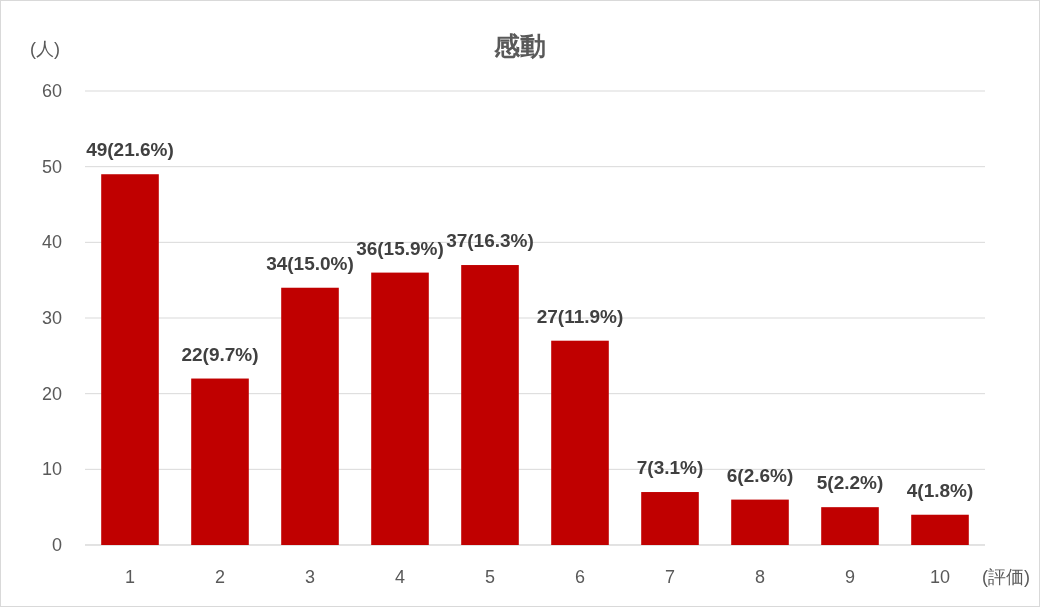  I want to click on x-tick-label: 1, so click(130, 577).